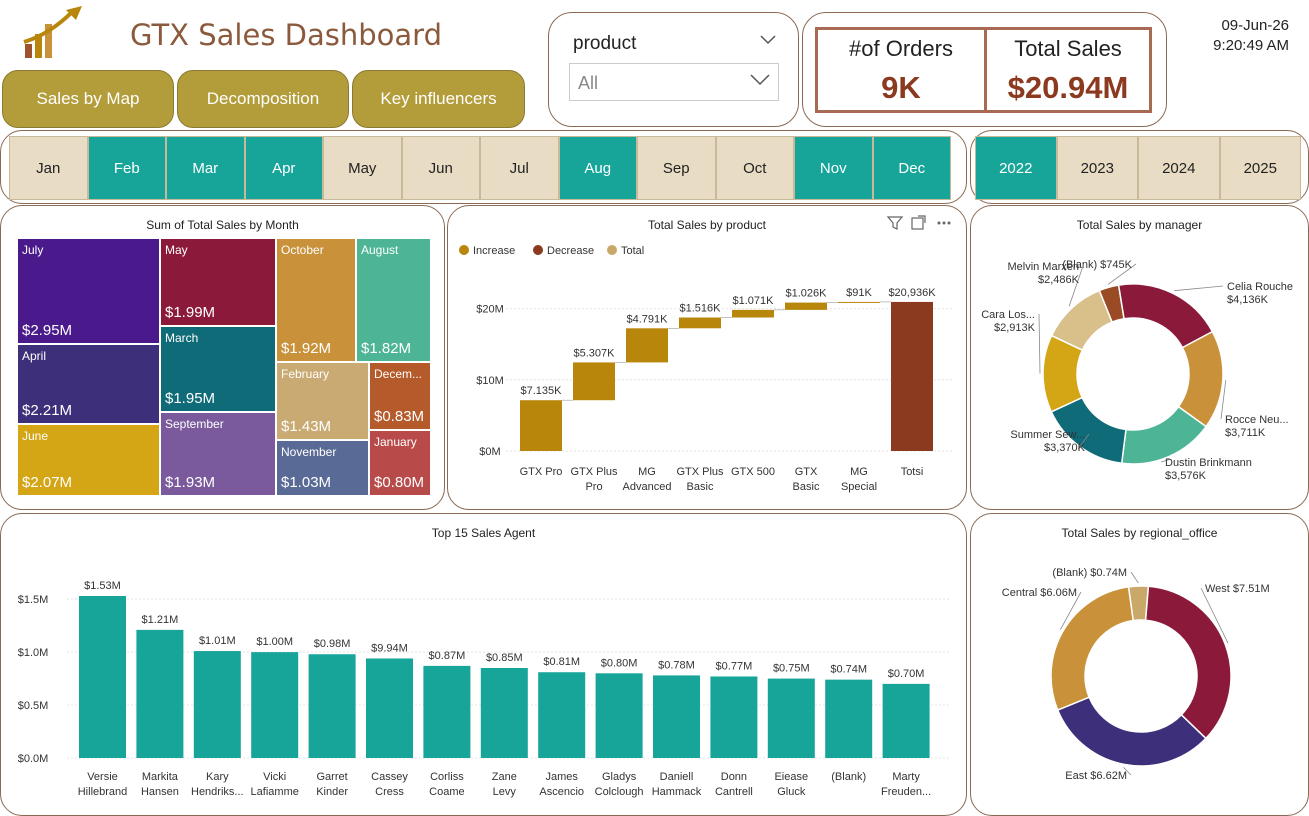 Image resolution: width=1309 pixels, height=816 pixels. What do you see at coordinates (263, 99) in the screenshot?
I see `nav-decomposition-button: Decomposition` at bounding box center [263, 99].